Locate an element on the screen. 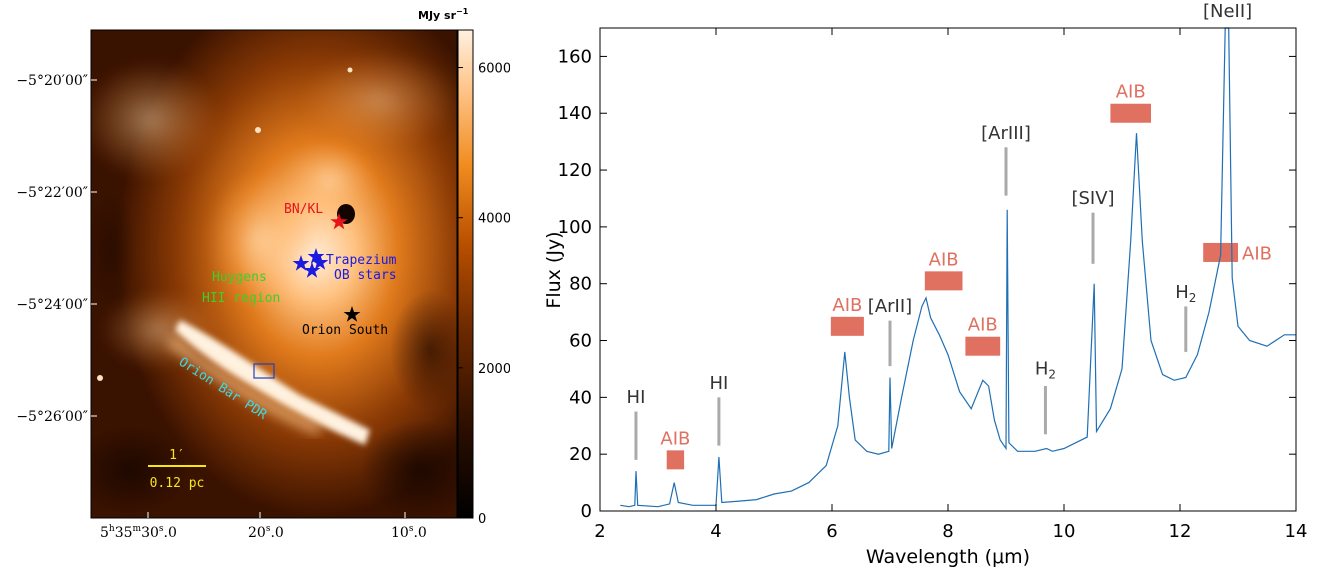 The image size is (1320, 578). y-tick-label: 60 is located at coordinates (580, 341).